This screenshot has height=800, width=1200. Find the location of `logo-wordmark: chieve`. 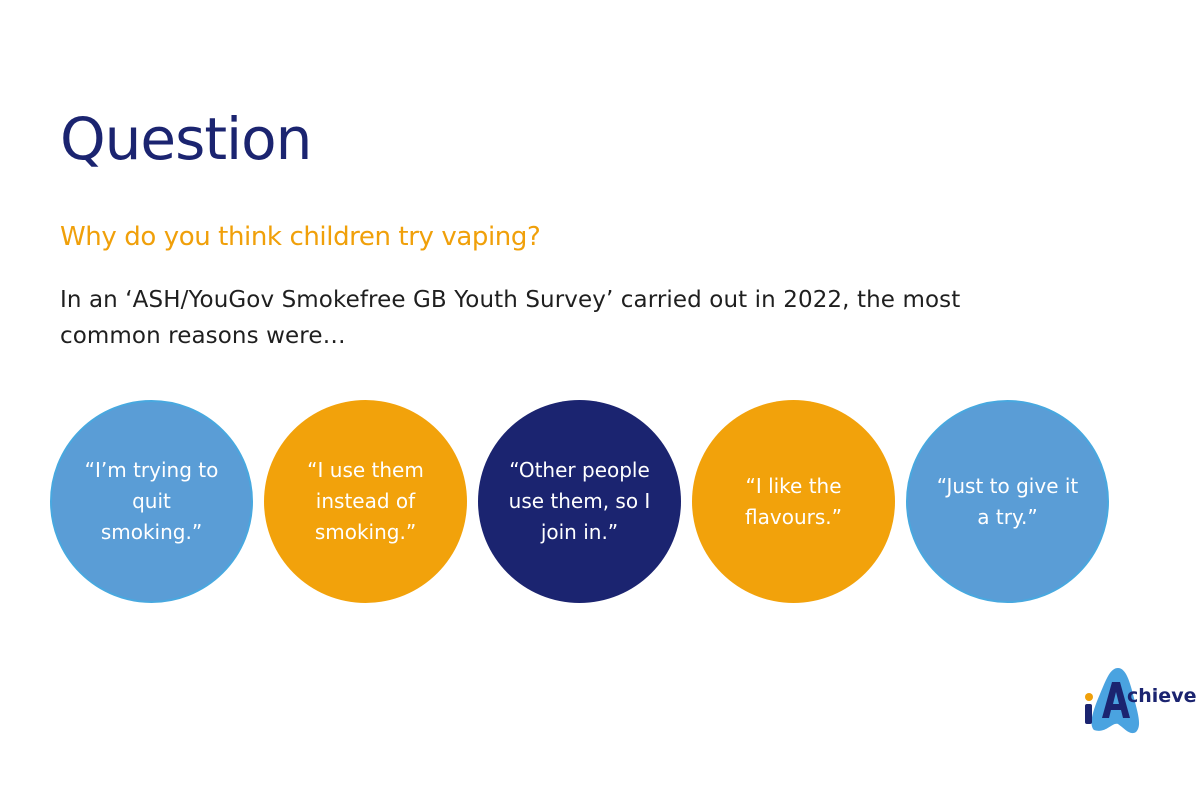

logo-wordmark: chieve is located at coordinates (1161, 696).